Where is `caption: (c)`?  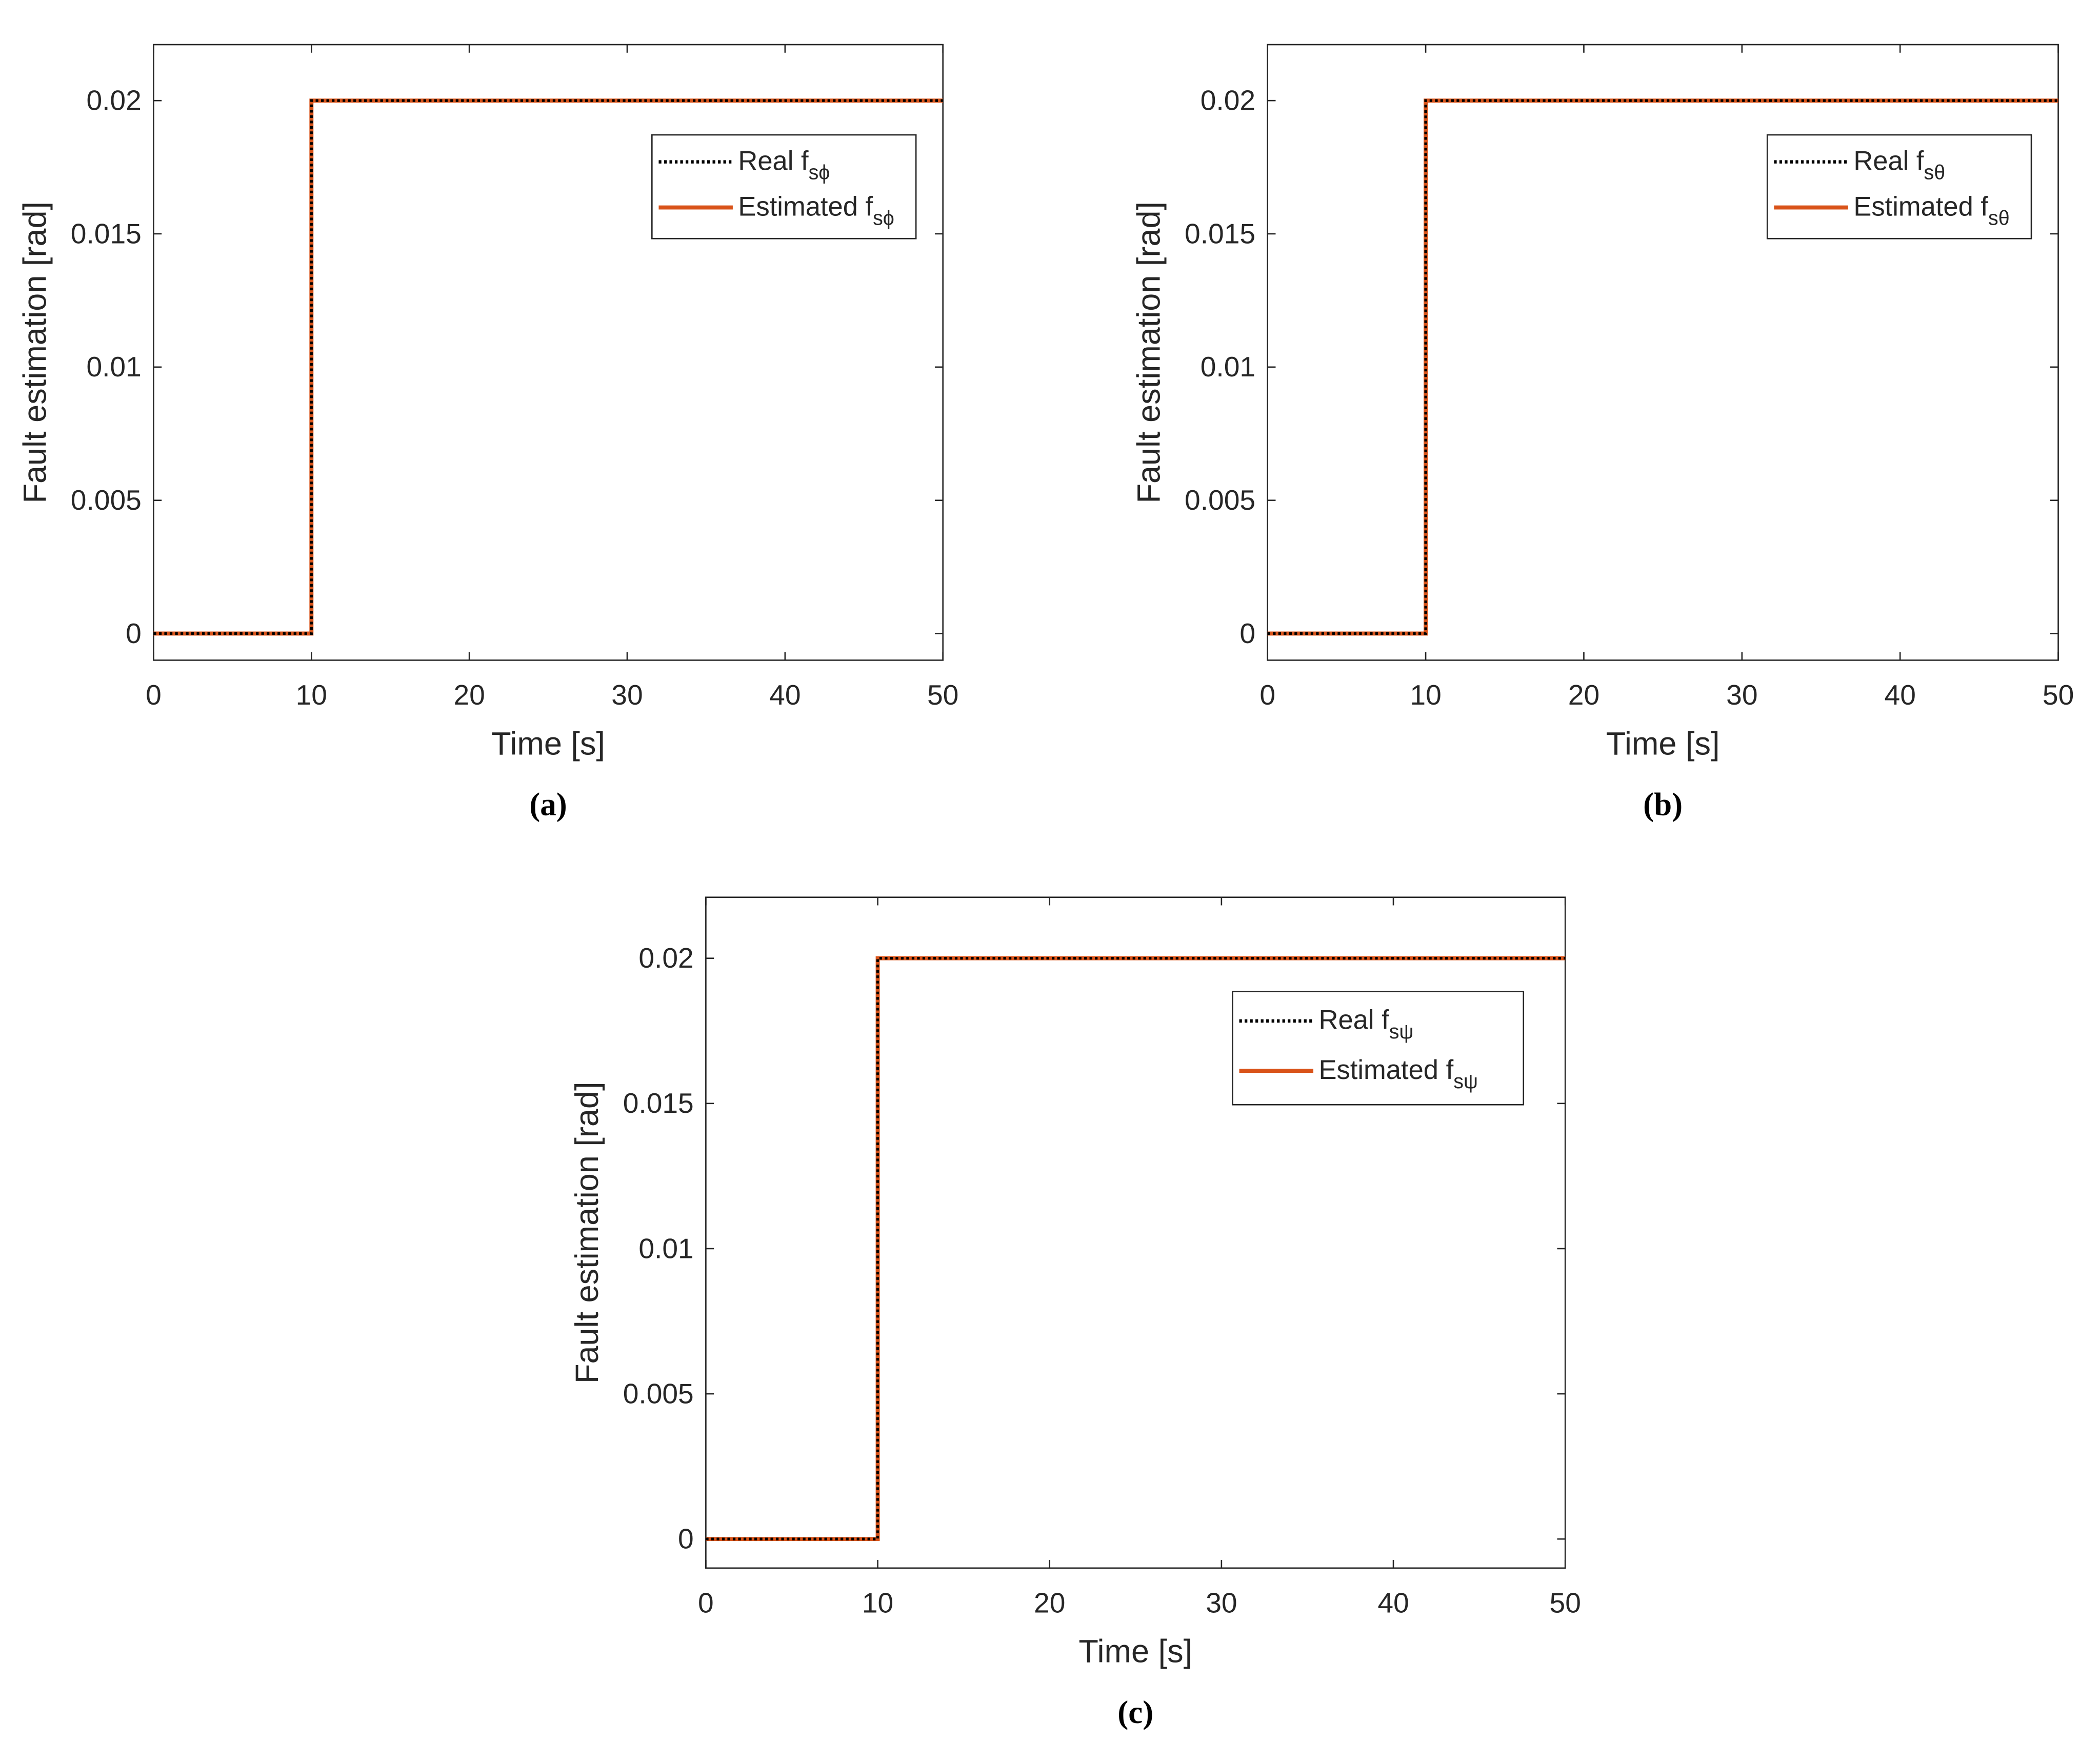
caption: (c) is located at coordinates (1135, 1712).